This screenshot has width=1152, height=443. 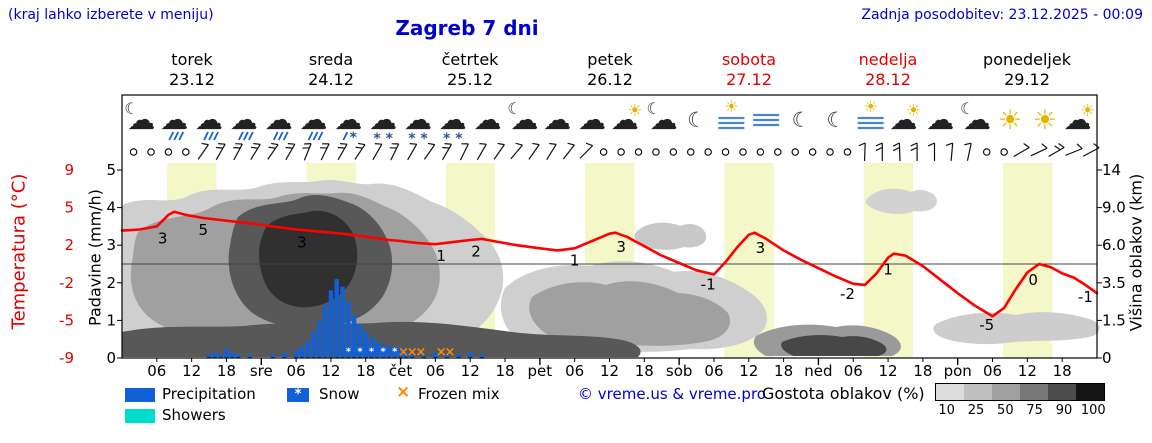 I want to click on moon-icon: ☾, so click(x=835, y=120).